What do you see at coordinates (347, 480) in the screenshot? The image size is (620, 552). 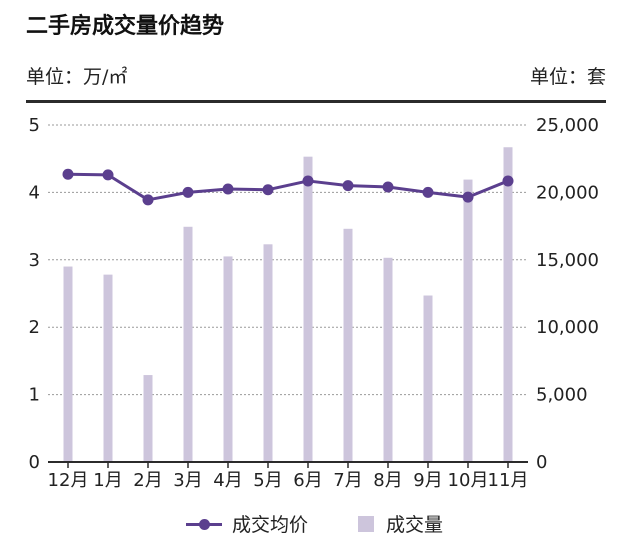 I see `x-tick-label: 7月` at bounding box center [347, 480].